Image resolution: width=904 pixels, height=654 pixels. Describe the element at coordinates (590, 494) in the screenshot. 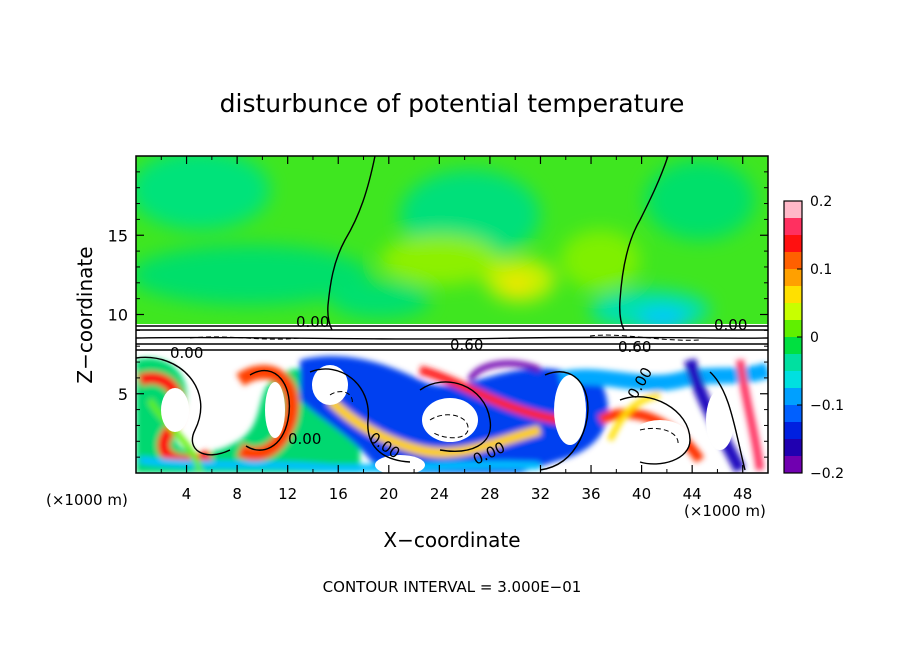

I see `x-tick-label: 36` at that location.